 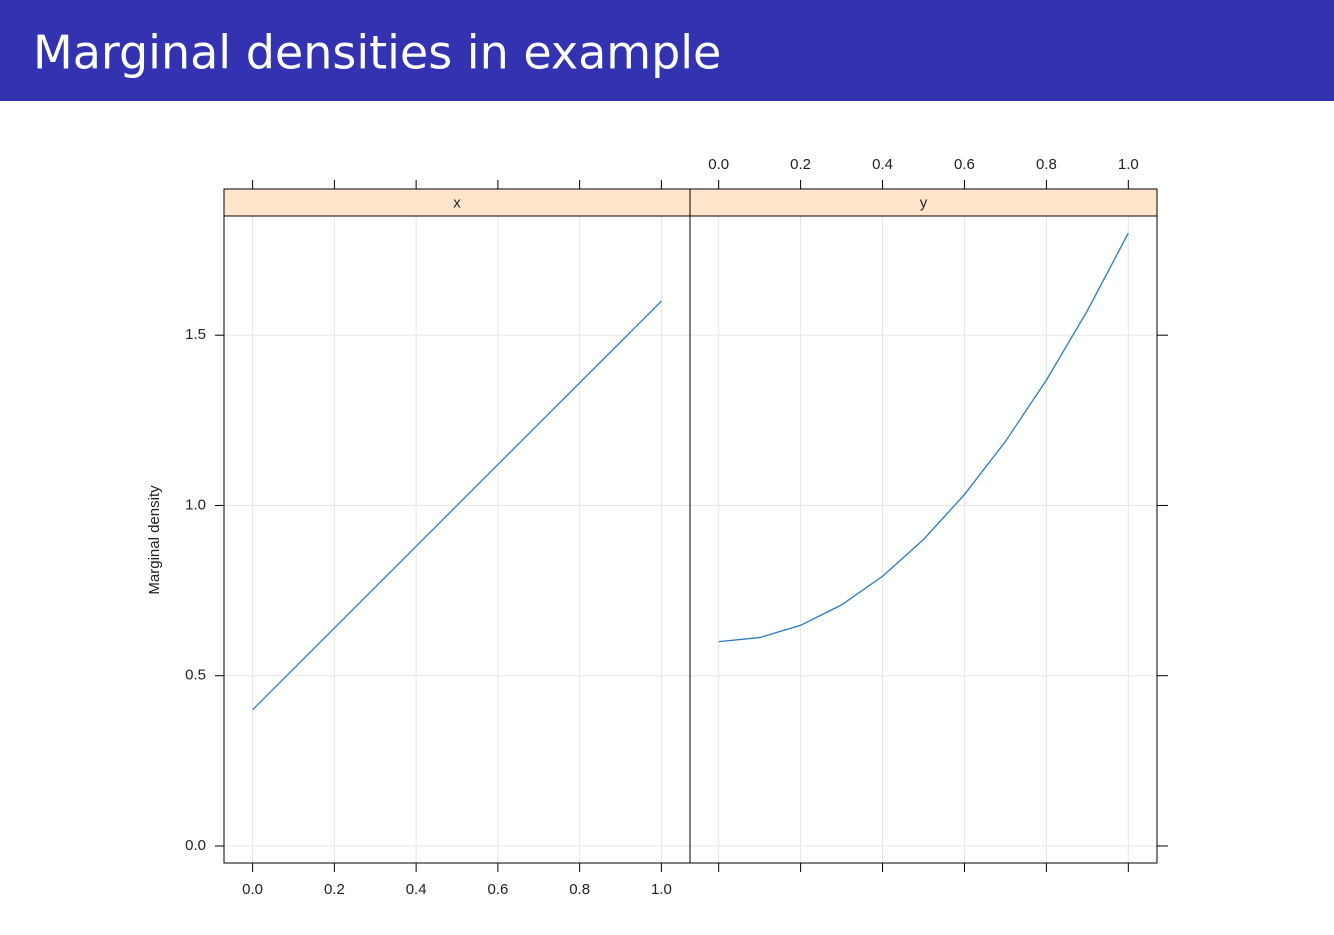 I want to click on y-tick-label: 0.5, so click(x=195, y=675).